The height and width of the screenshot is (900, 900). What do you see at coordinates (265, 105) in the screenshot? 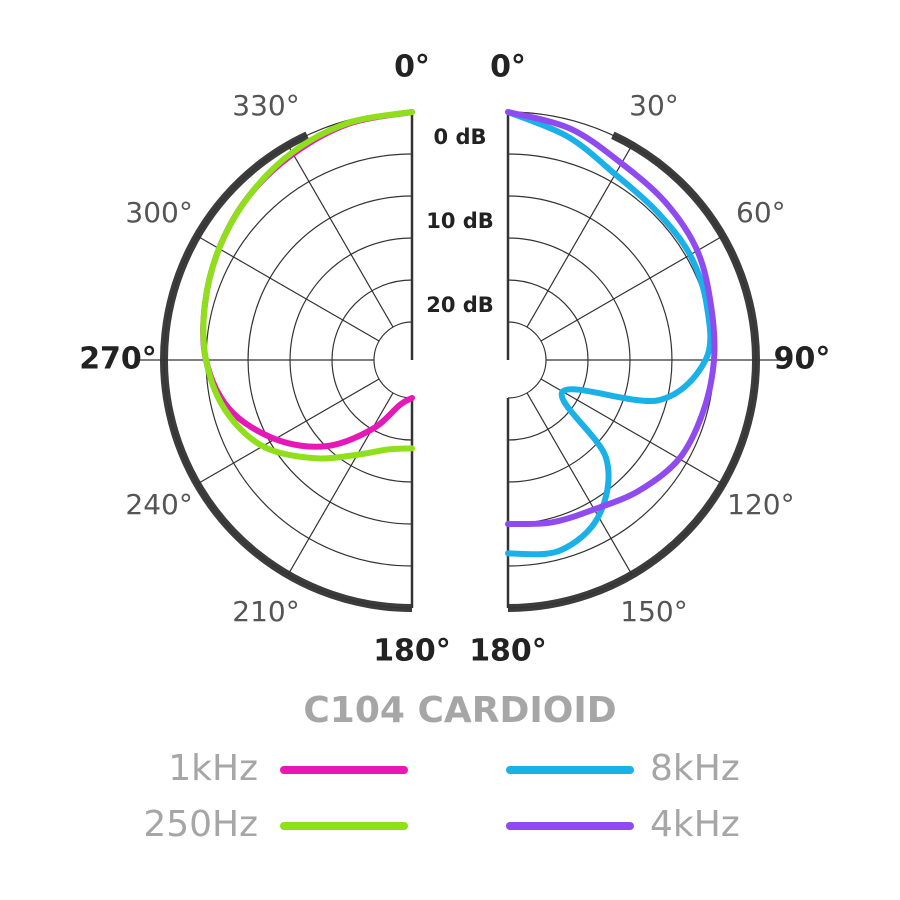
I see `theta-tick-label: 330°` at bounding box center [265, 105].